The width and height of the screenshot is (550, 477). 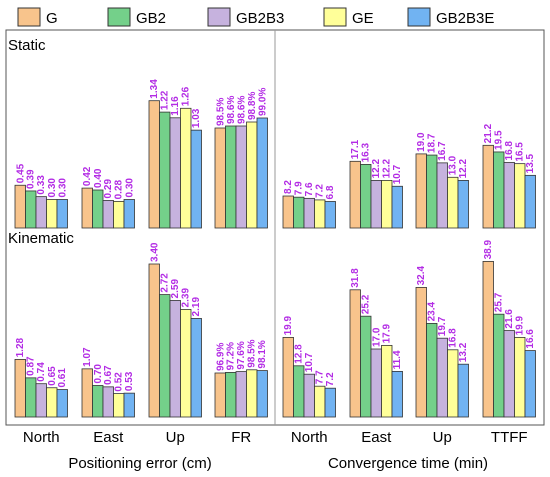 What do you see at coordinates (20, 173) in the screenshot?
I see `value-label: 0.45` at bounding box center [20, 173].